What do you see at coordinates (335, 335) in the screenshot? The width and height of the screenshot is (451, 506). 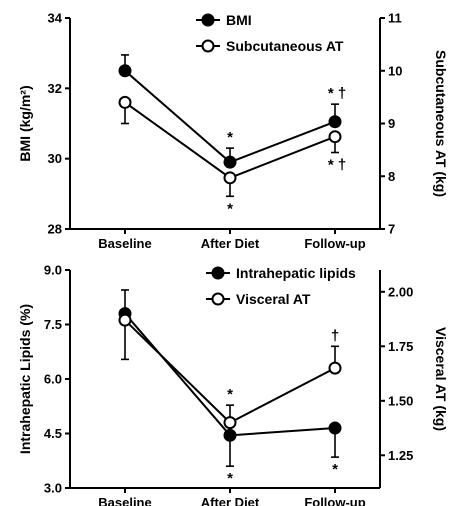 I see `significance-annotation: †` at bounding box center [335, 335].